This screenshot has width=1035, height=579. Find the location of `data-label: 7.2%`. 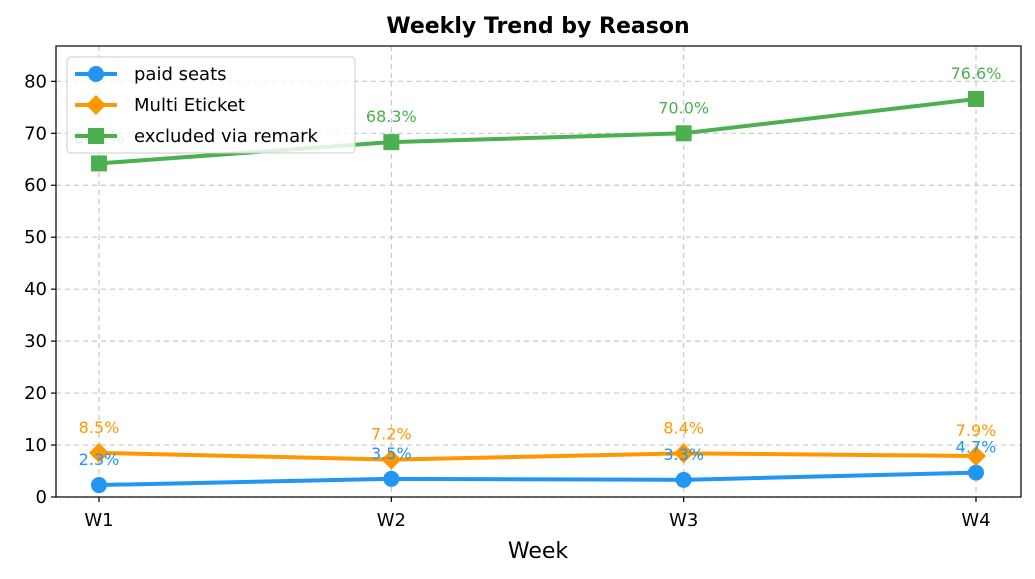

data-label: 7.2% is located at coordinates (391, 434).